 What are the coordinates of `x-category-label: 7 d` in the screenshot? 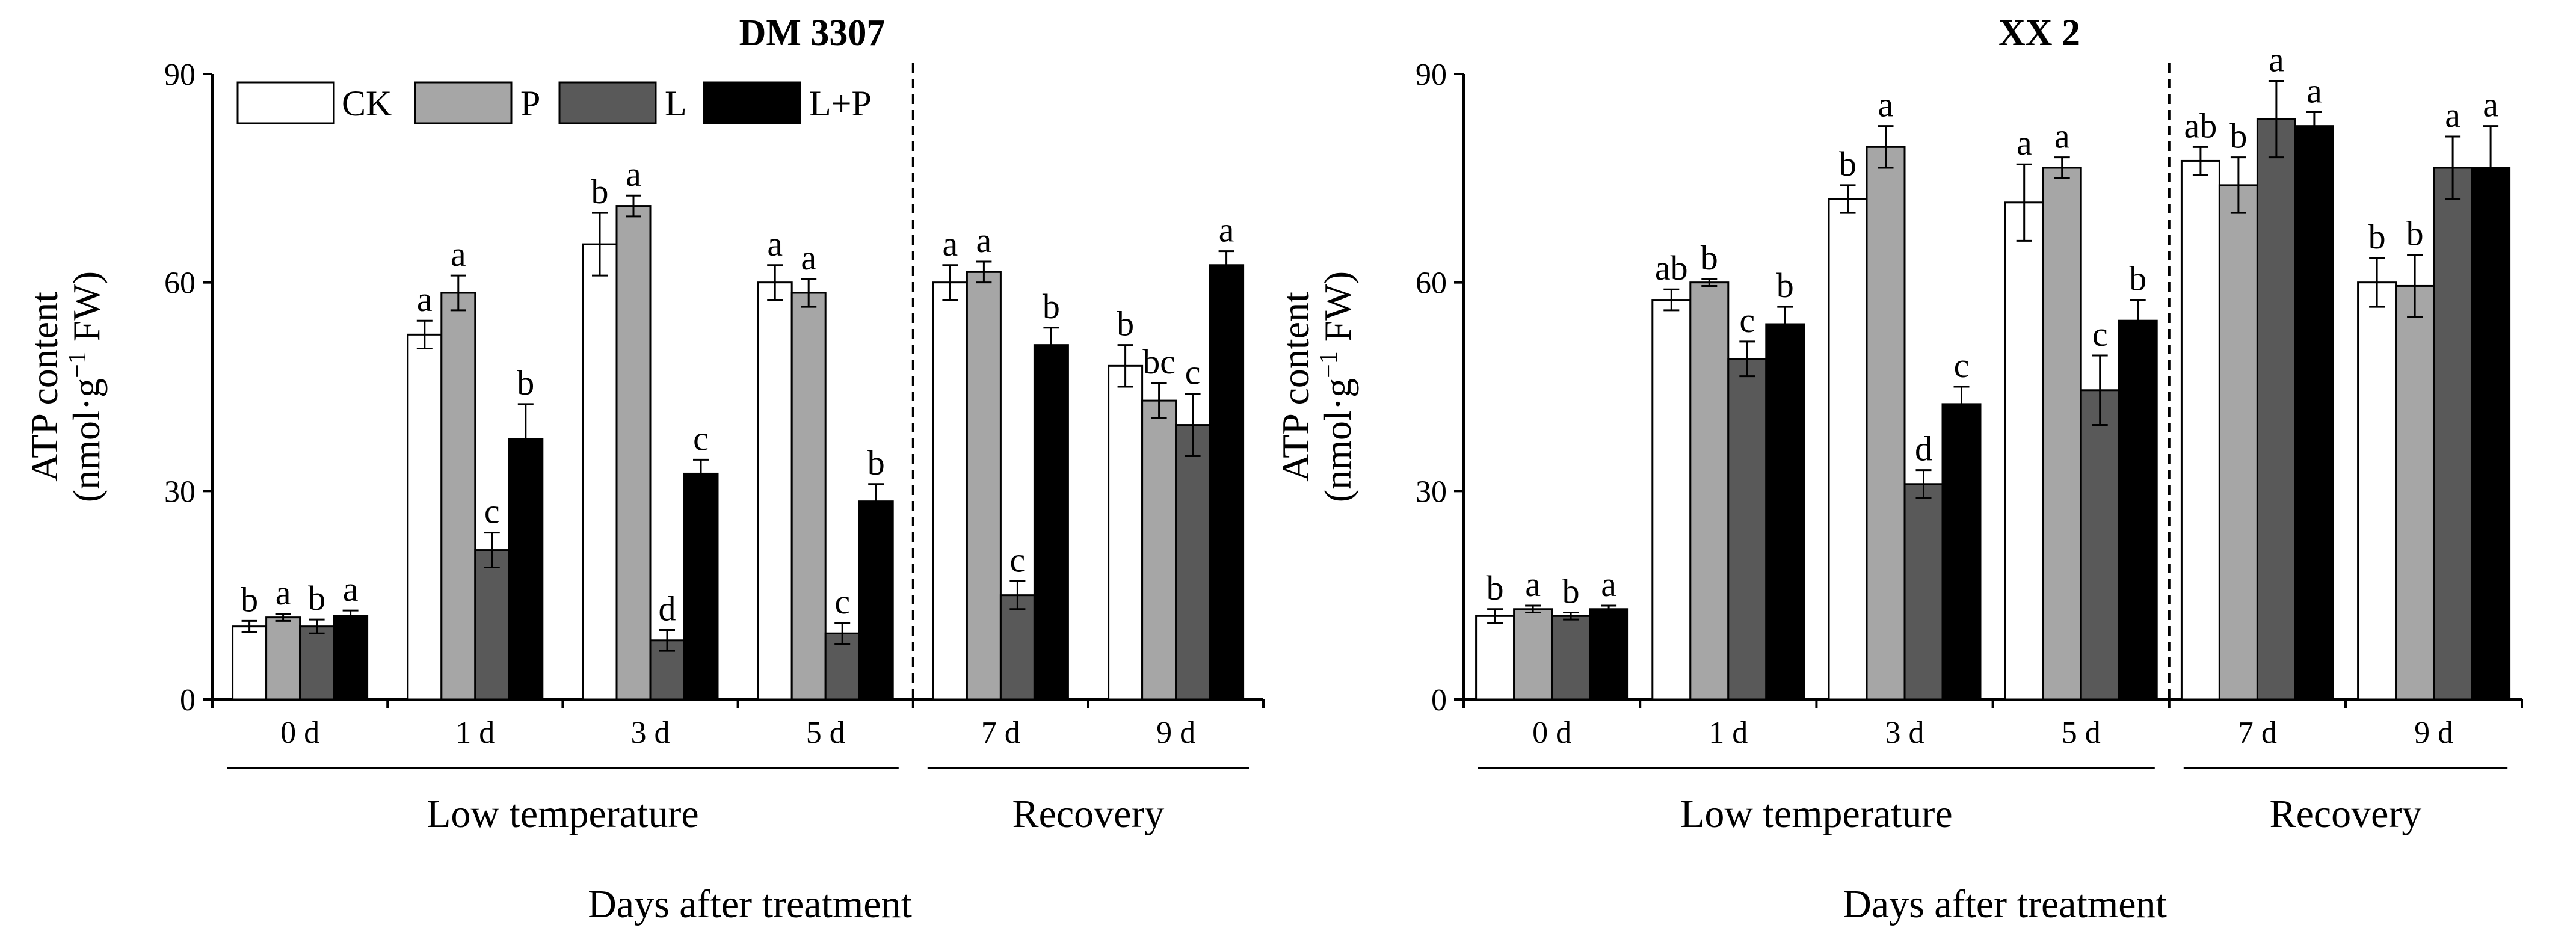 It's located at (2257, 733).